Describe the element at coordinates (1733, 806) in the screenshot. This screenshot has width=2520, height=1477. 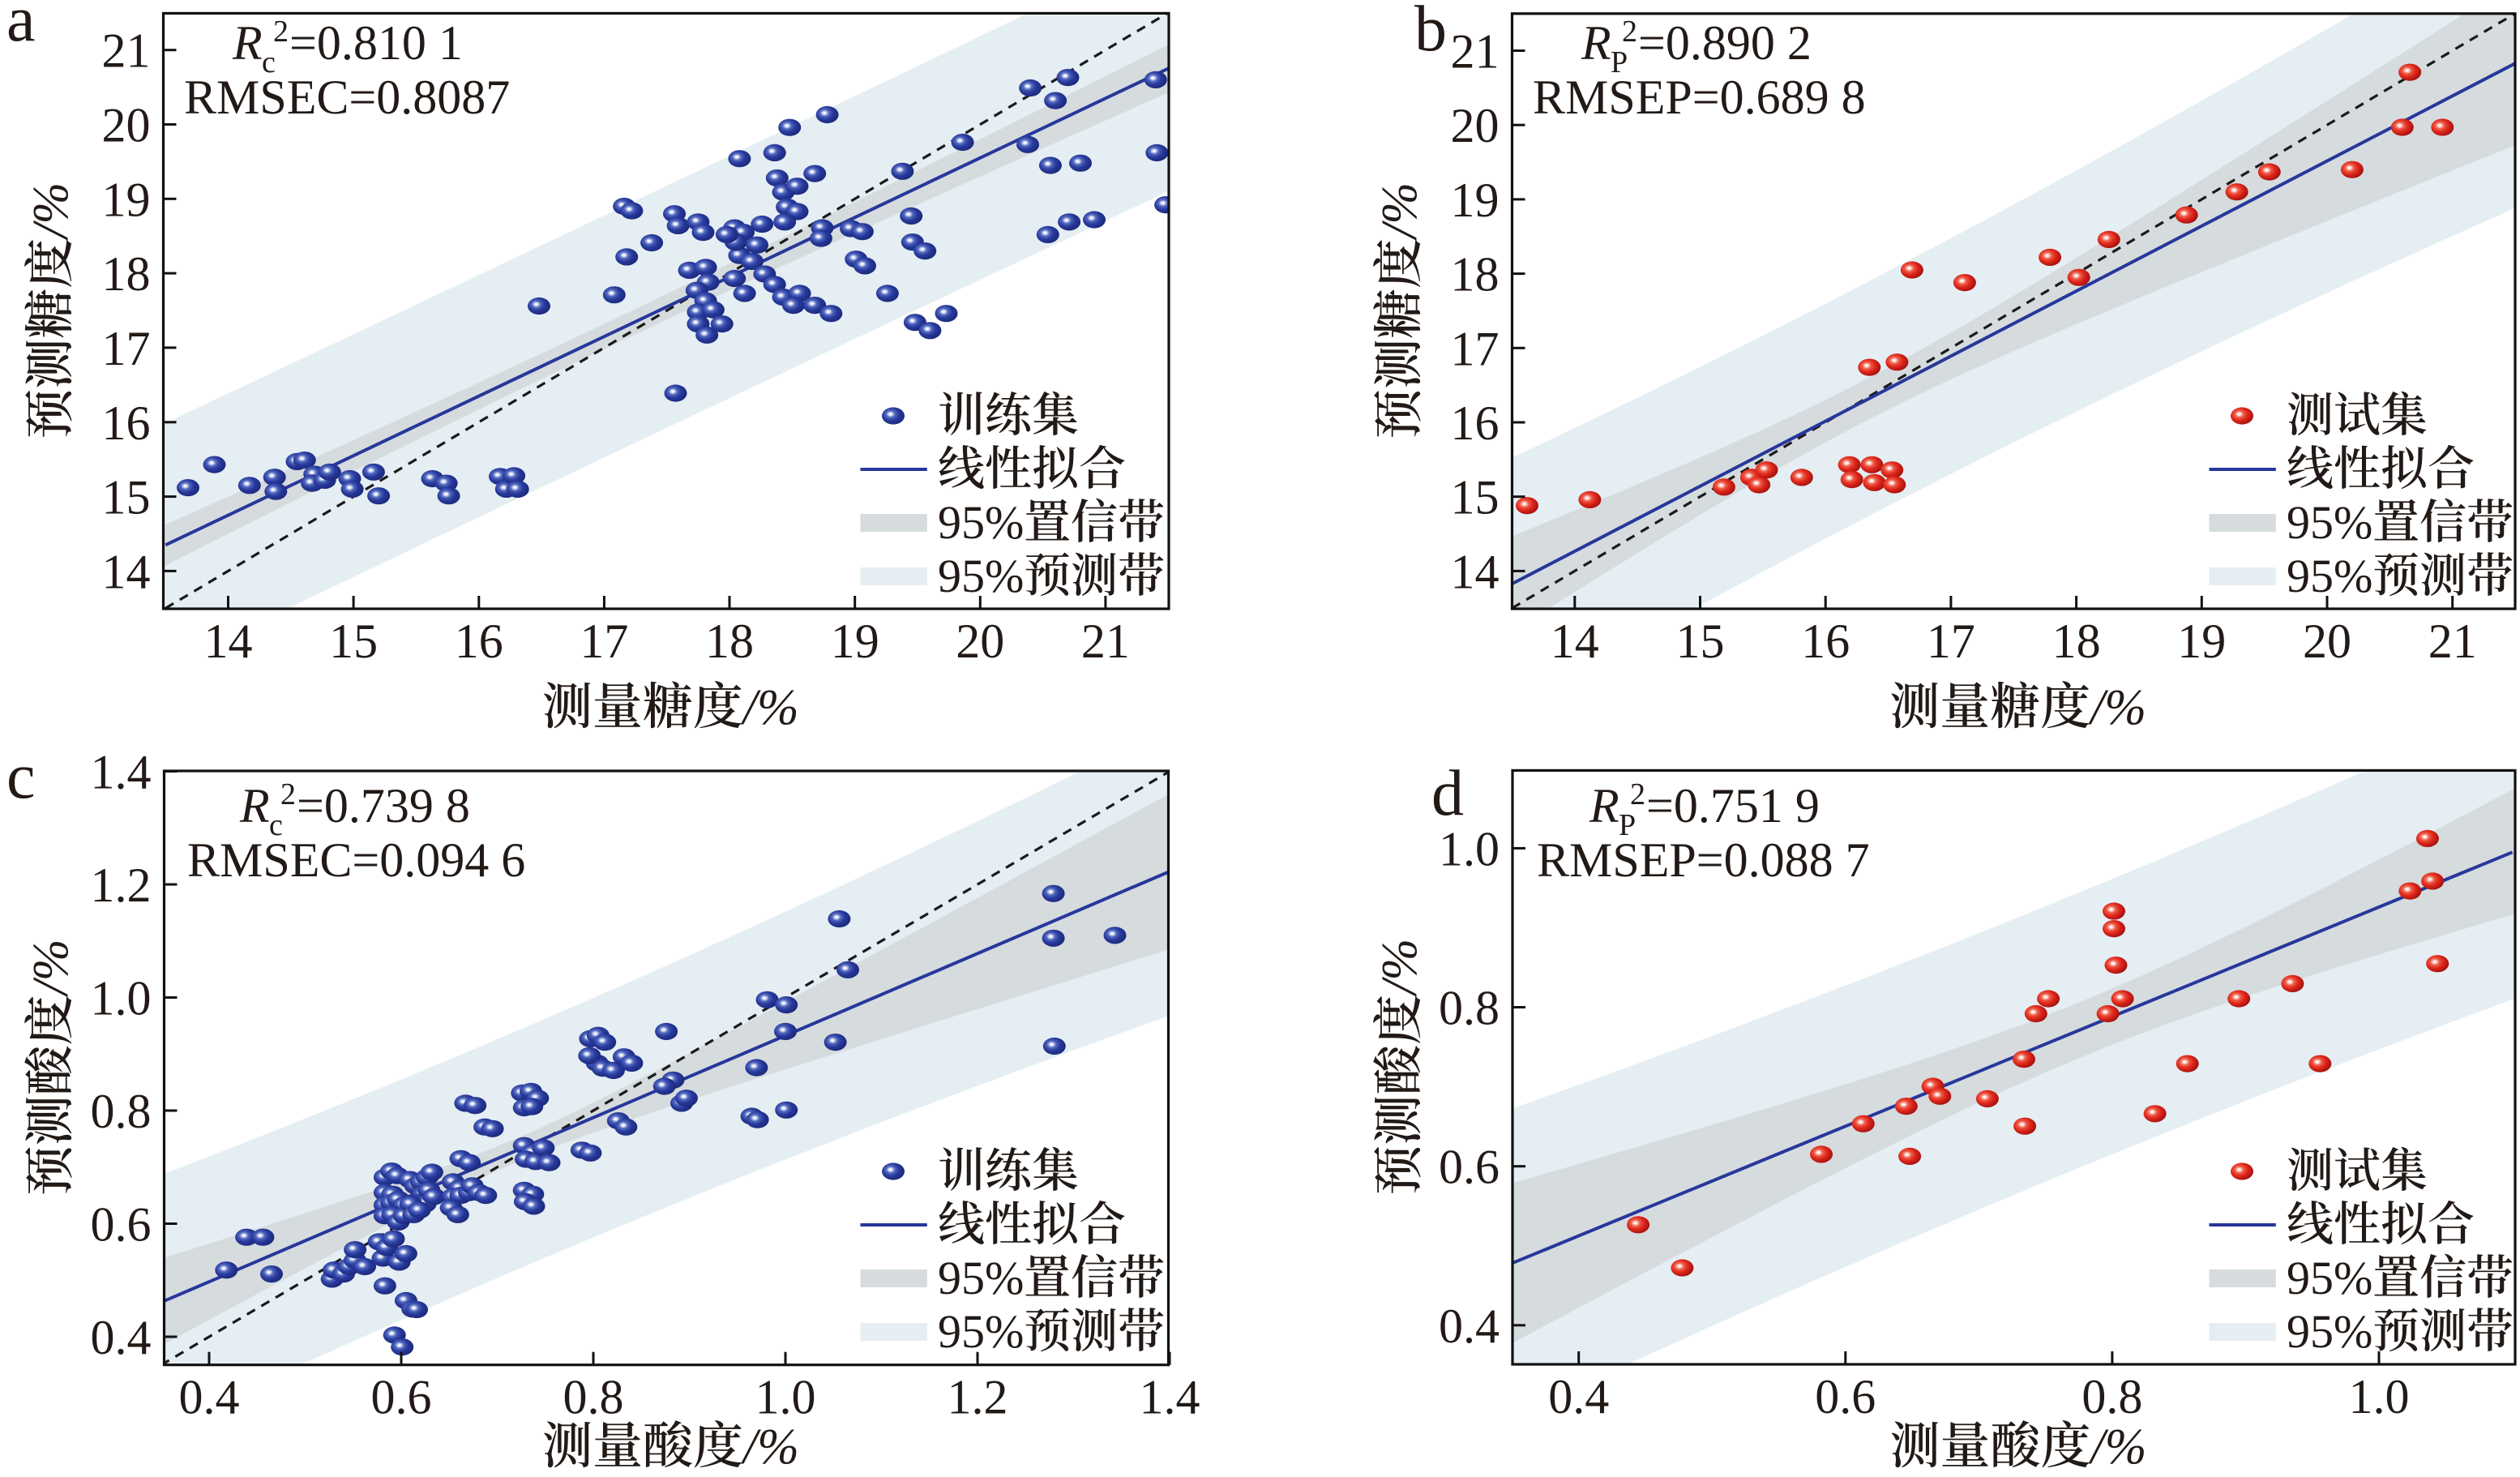
I see `svg-text: =0.751 9` at that location.